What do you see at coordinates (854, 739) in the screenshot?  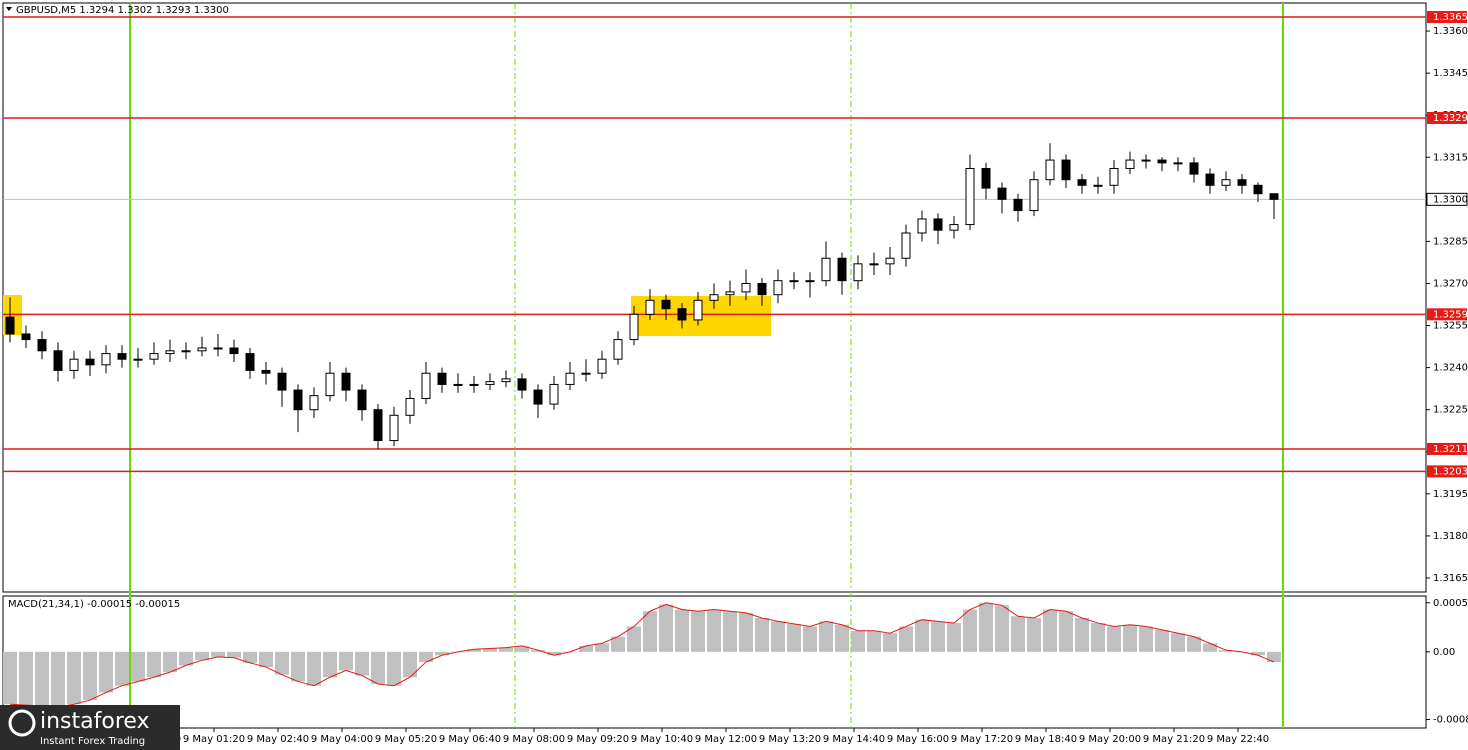 I see `x-tick-label: 9 May 14:40` at bounding box center [854, 739].